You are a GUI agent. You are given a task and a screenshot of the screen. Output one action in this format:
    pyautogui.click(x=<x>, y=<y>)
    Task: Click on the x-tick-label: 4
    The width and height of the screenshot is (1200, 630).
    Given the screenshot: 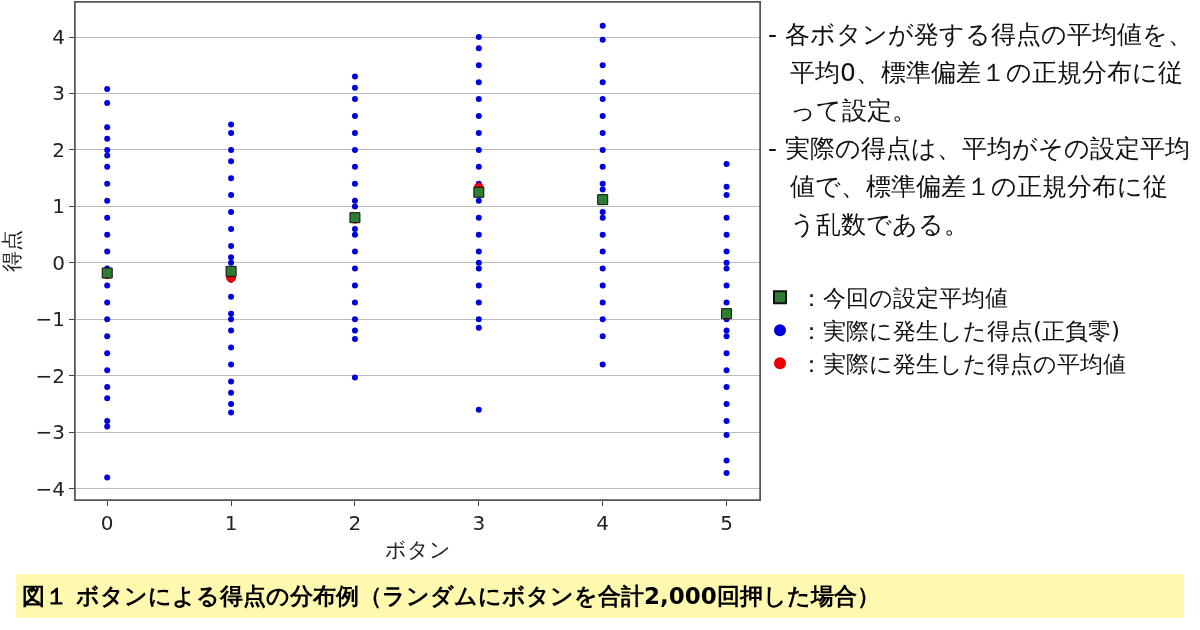 What is the action you would take?
    pyautogui.click(x=603, y=523)
    